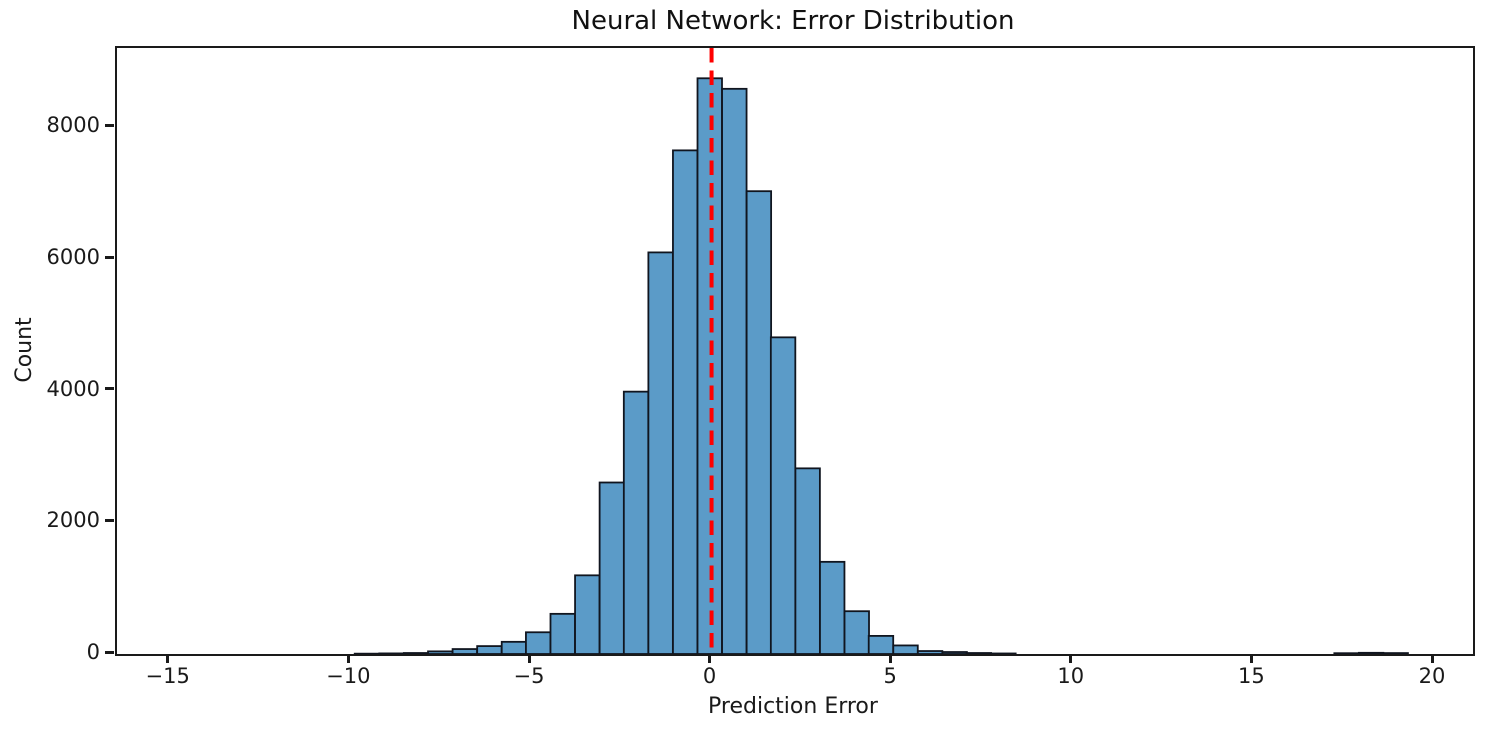 This screenshot has height=734, width=1486. I want to click on x-tick-label: 5, so click(890, 676).